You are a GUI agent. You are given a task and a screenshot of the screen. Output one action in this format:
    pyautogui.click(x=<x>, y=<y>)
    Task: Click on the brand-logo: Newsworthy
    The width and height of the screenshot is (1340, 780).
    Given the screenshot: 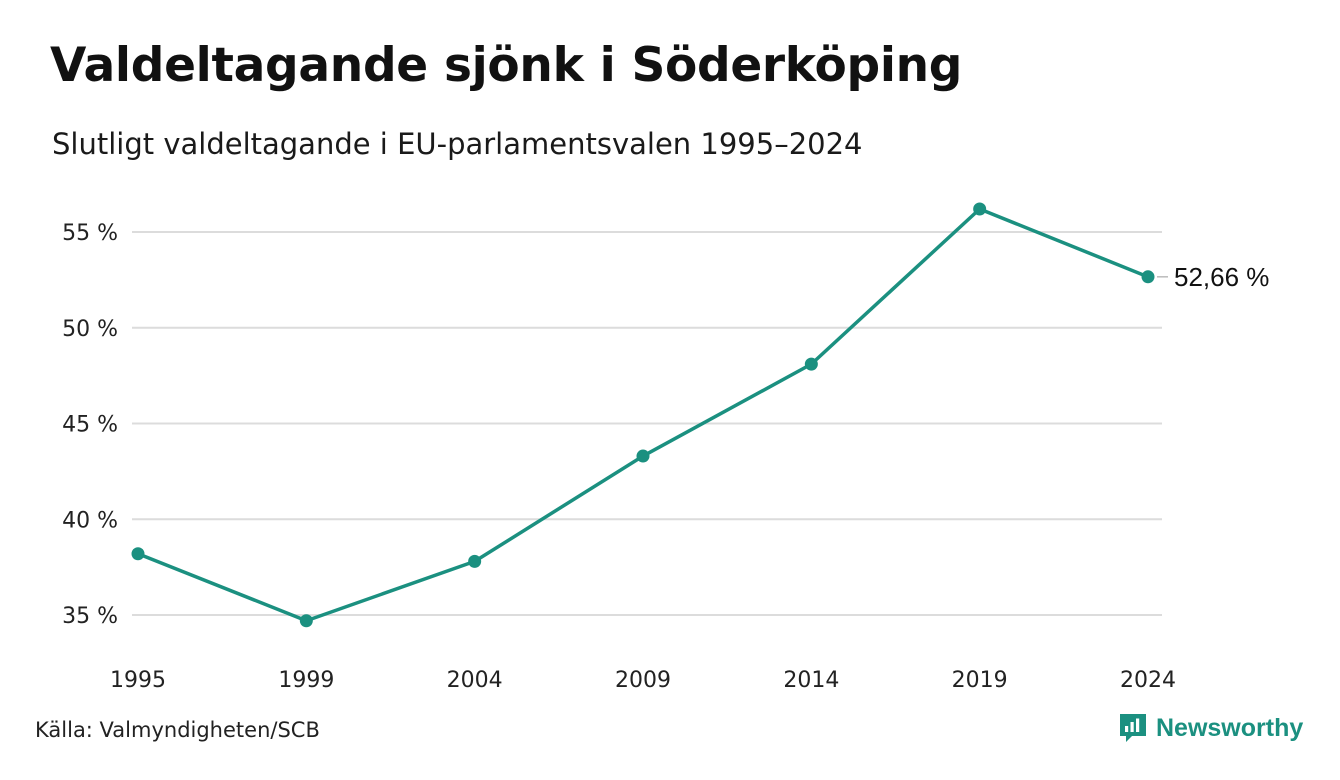 What is the action you would take?
    pyautogui.click(x=1210, y=728)
    